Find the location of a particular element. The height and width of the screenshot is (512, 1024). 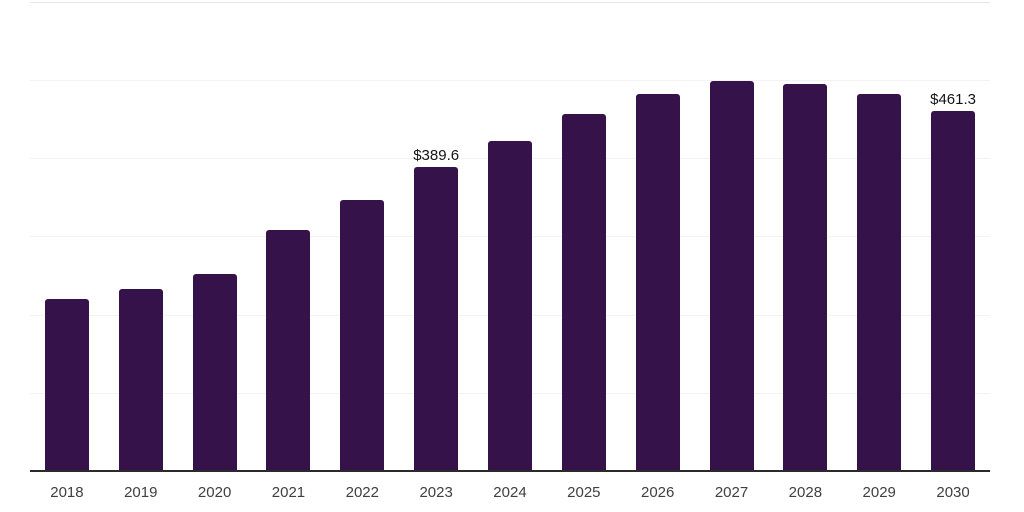

bar-2022 is located at coordinates (362, 336).